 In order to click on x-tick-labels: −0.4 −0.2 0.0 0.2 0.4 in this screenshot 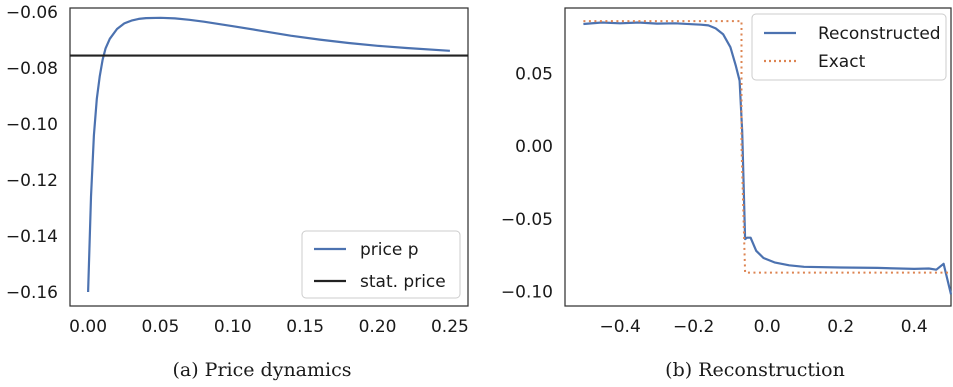, I will do `click(764, 327)`.